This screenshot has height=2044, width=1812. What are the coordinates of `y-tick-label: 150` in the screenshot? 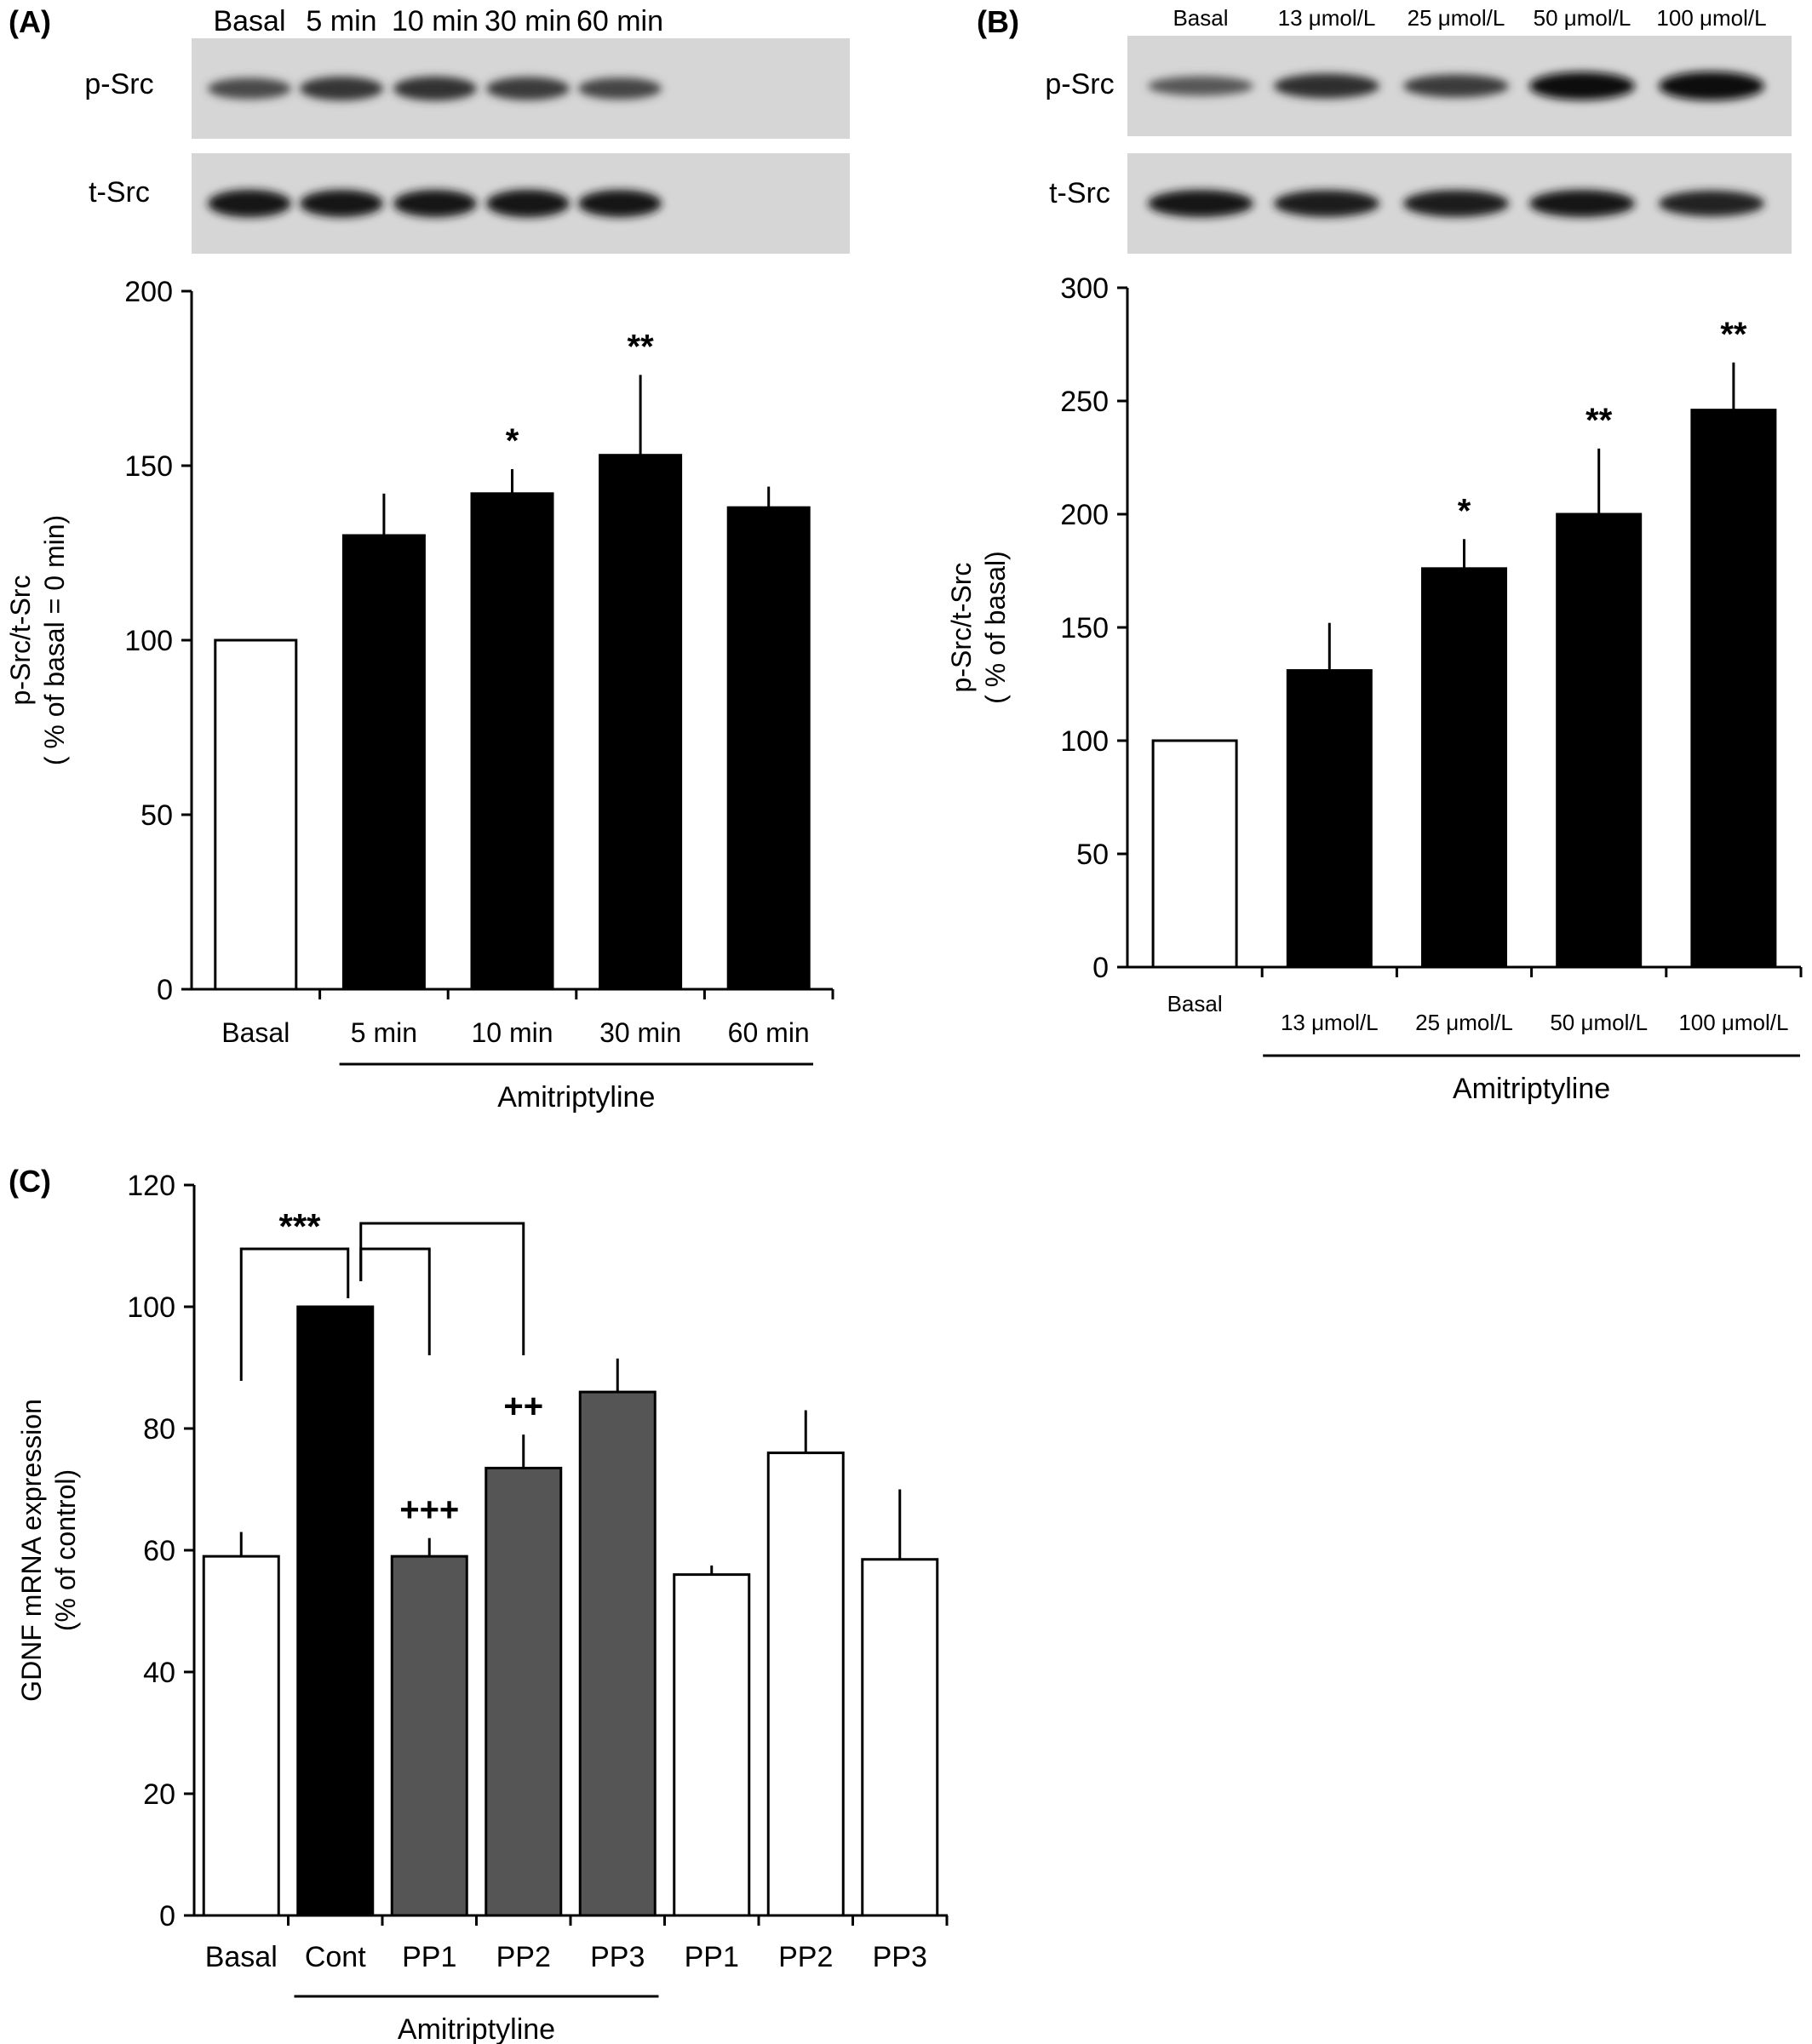 It's located at (148, 466).